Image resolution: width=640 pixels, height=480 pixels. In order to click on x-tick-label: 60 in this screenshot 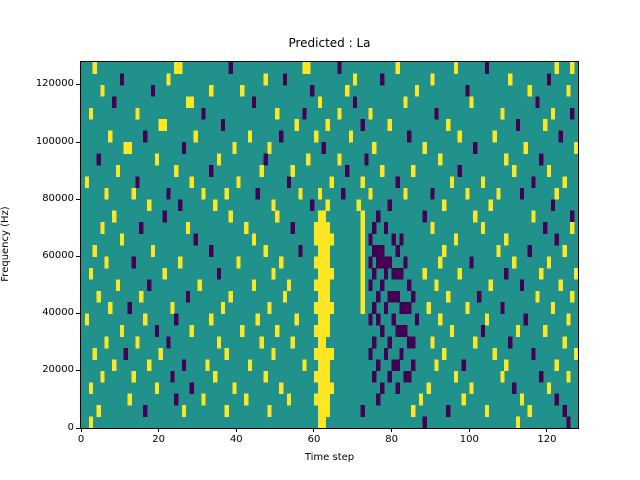, I will do `click(314, 439)`.